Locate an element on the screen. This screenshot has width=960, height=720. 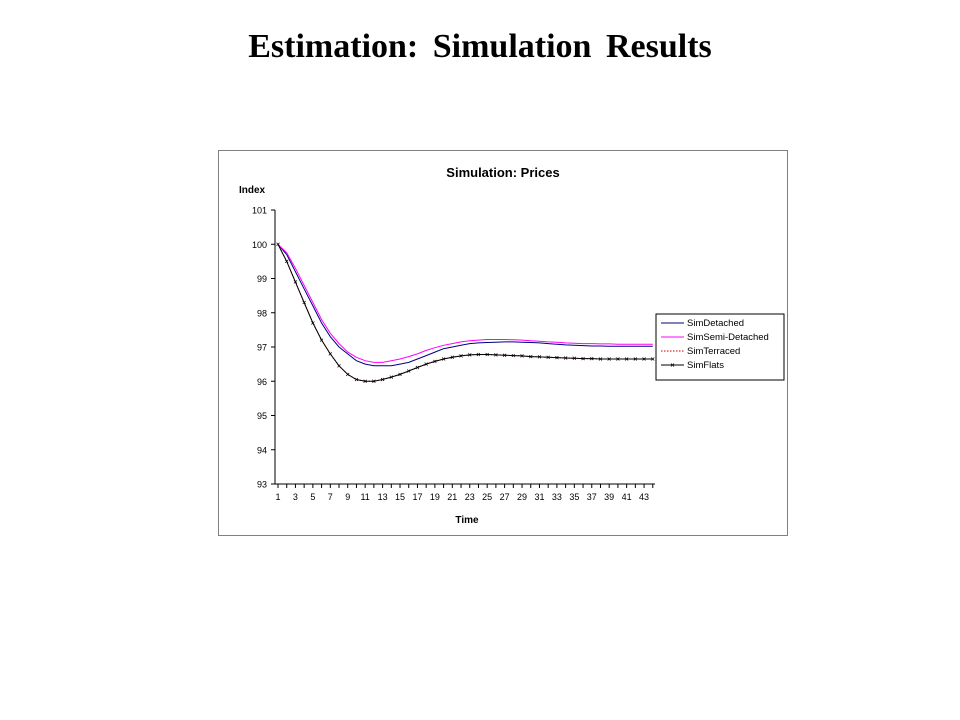
x-tick-label: 43 is located at coordinates (644, 497).